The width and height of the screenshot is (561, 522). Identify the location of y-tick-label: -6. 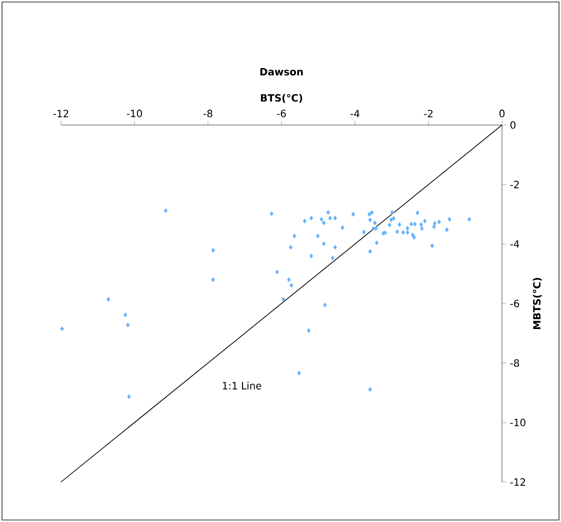
(515, 304).